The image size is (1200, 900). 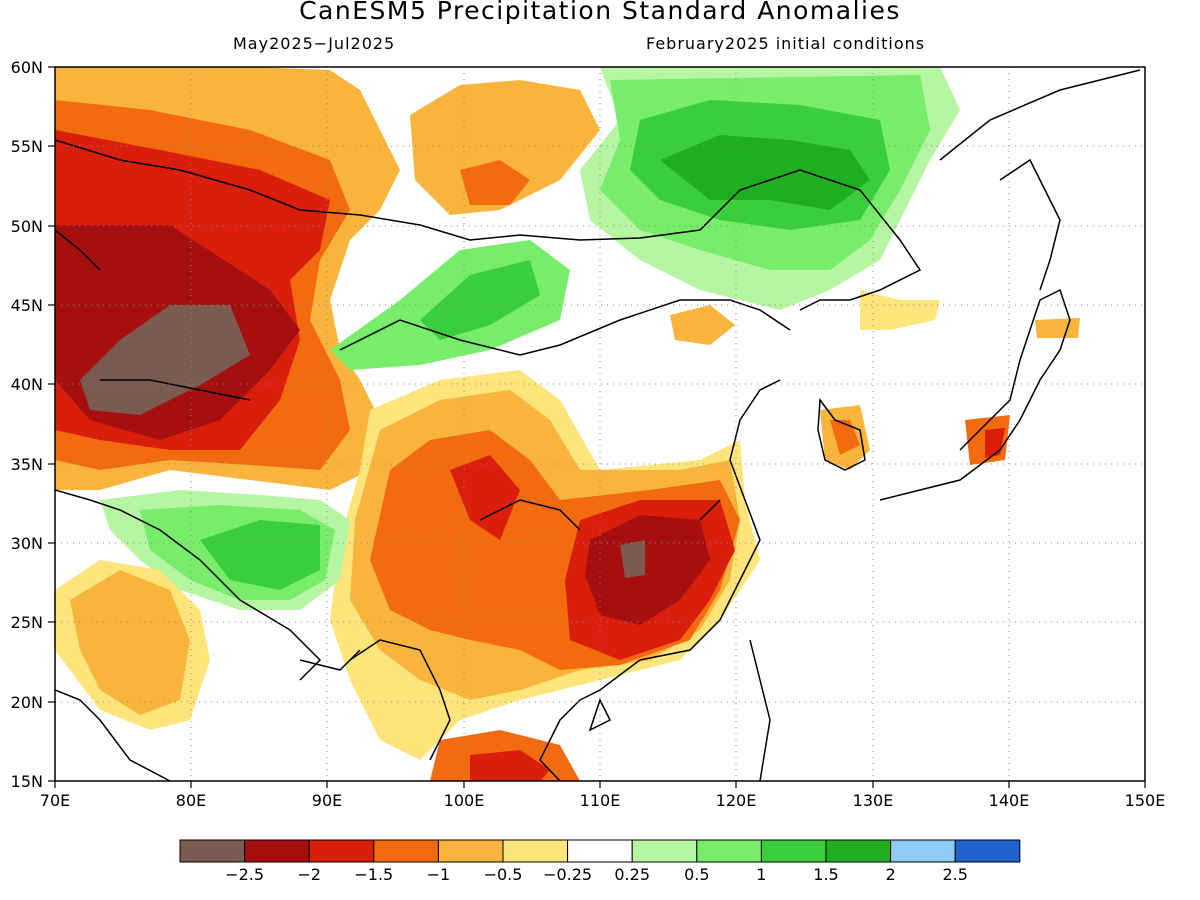 What do you see at coordinates (27, 781) in the screenshot?
I see `lat-label: 15N` at bounding box center [27, 781].